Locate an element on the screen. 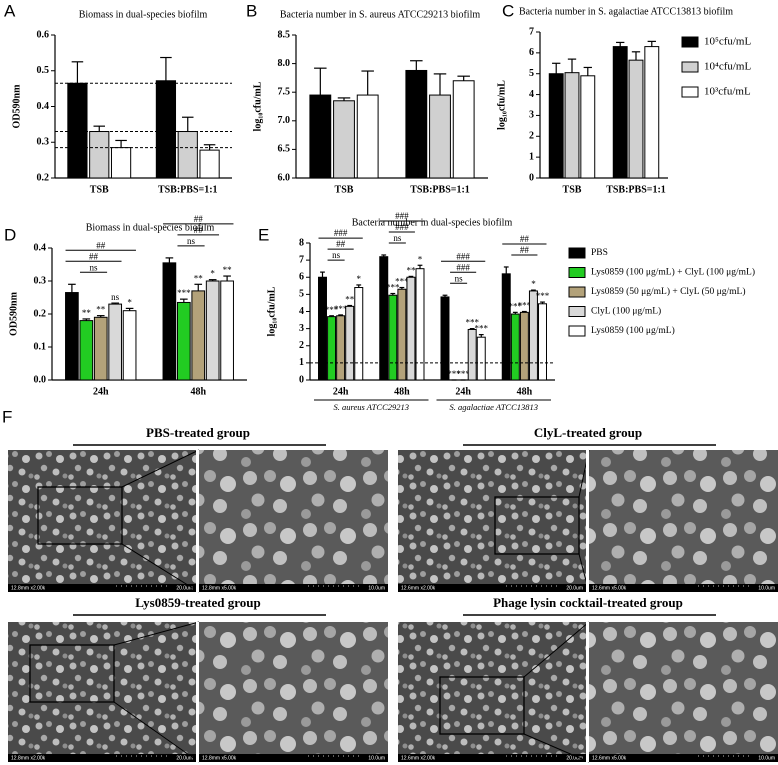 This screenshot has height=765, width=778. y-tick-label: 8.0 is located at coordinates (284, 63).